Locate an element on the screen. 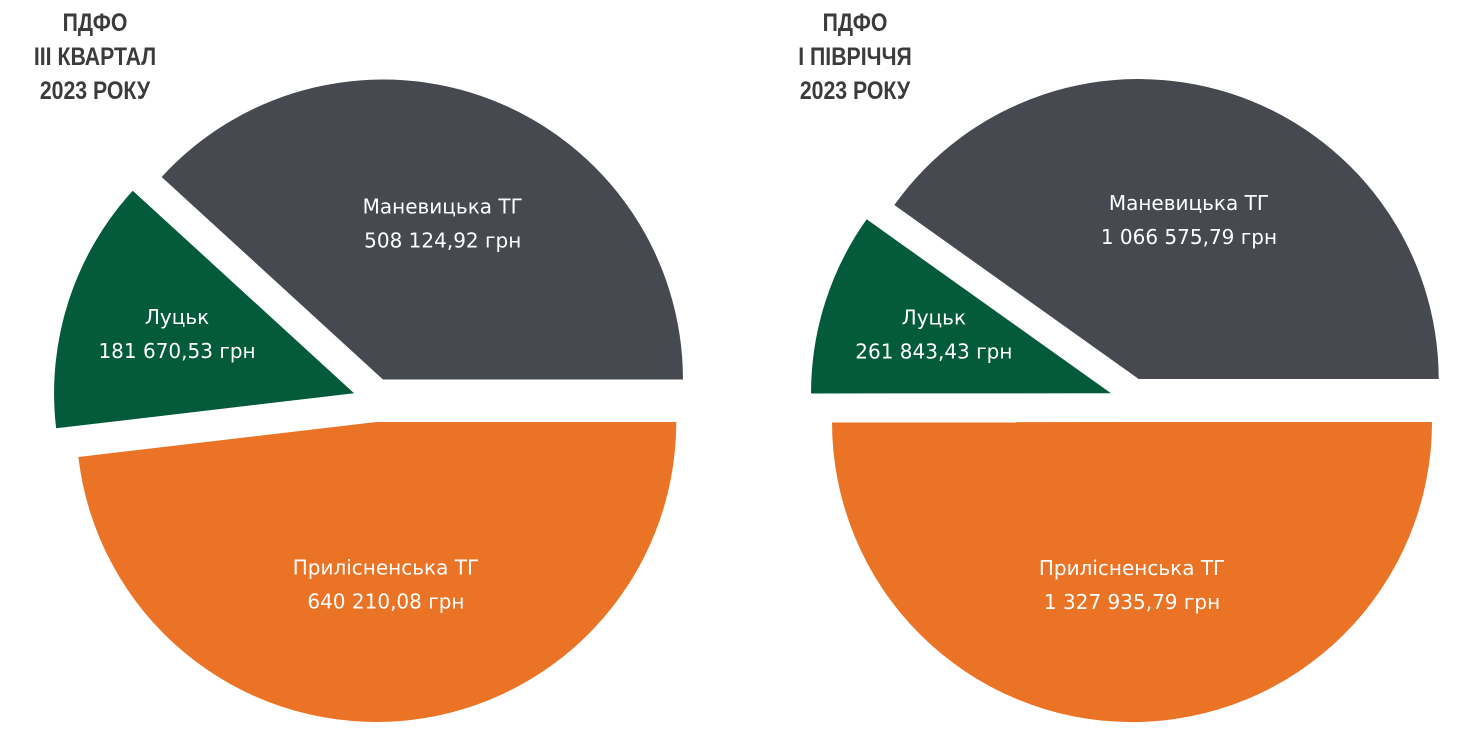  chart-1-title: ПДФО ІІІ КВАРТАЛ 2023 РОКУ is located at coordinates (95, 57).